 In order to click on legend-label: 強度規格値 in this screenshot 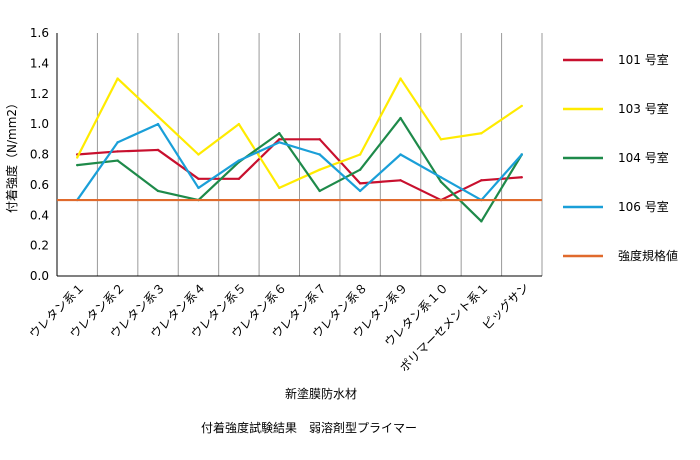, I will do `click(648, 255)`.